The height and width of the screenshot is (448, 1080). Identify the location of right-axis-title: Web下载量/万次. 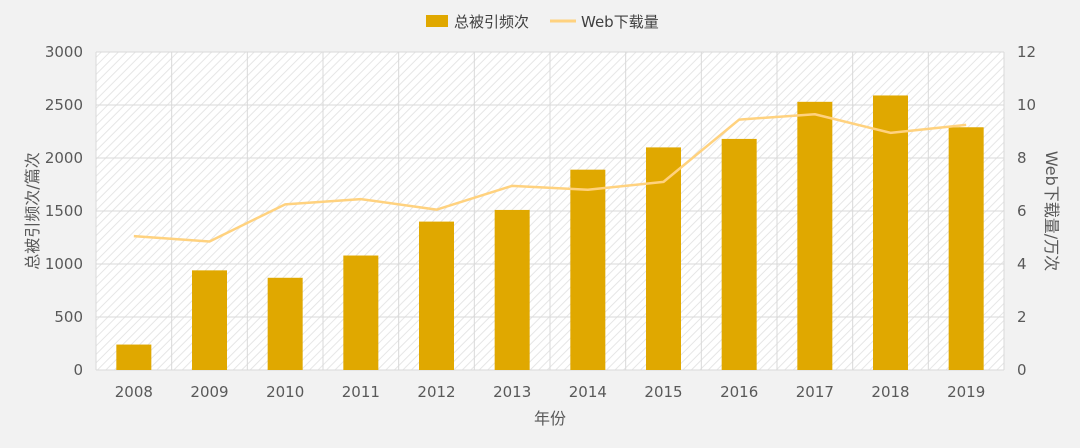
(1051, 211).